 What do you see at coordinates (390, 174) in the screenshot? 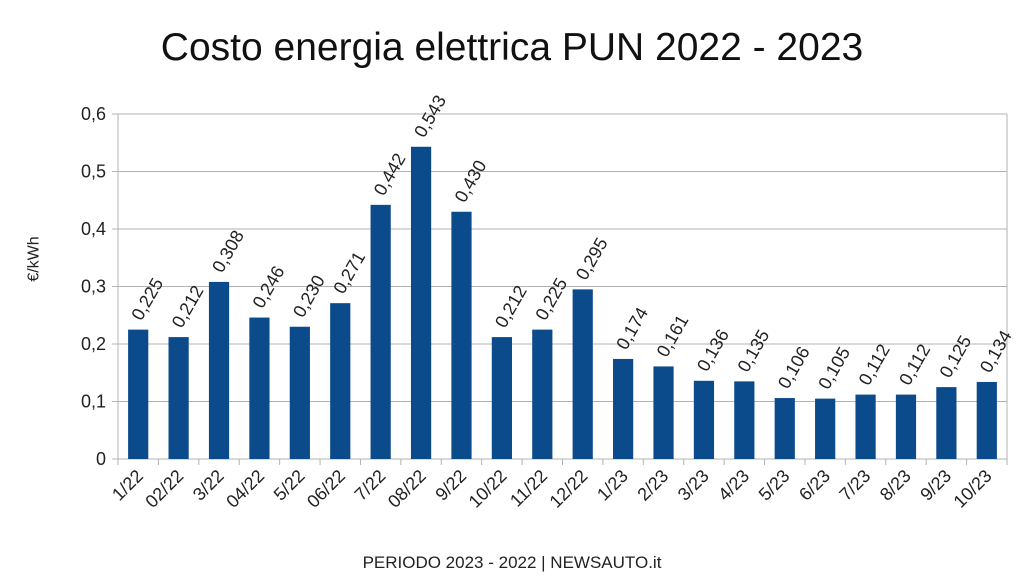
I see `data-label: 0,442` at bounding box center [390, 174].